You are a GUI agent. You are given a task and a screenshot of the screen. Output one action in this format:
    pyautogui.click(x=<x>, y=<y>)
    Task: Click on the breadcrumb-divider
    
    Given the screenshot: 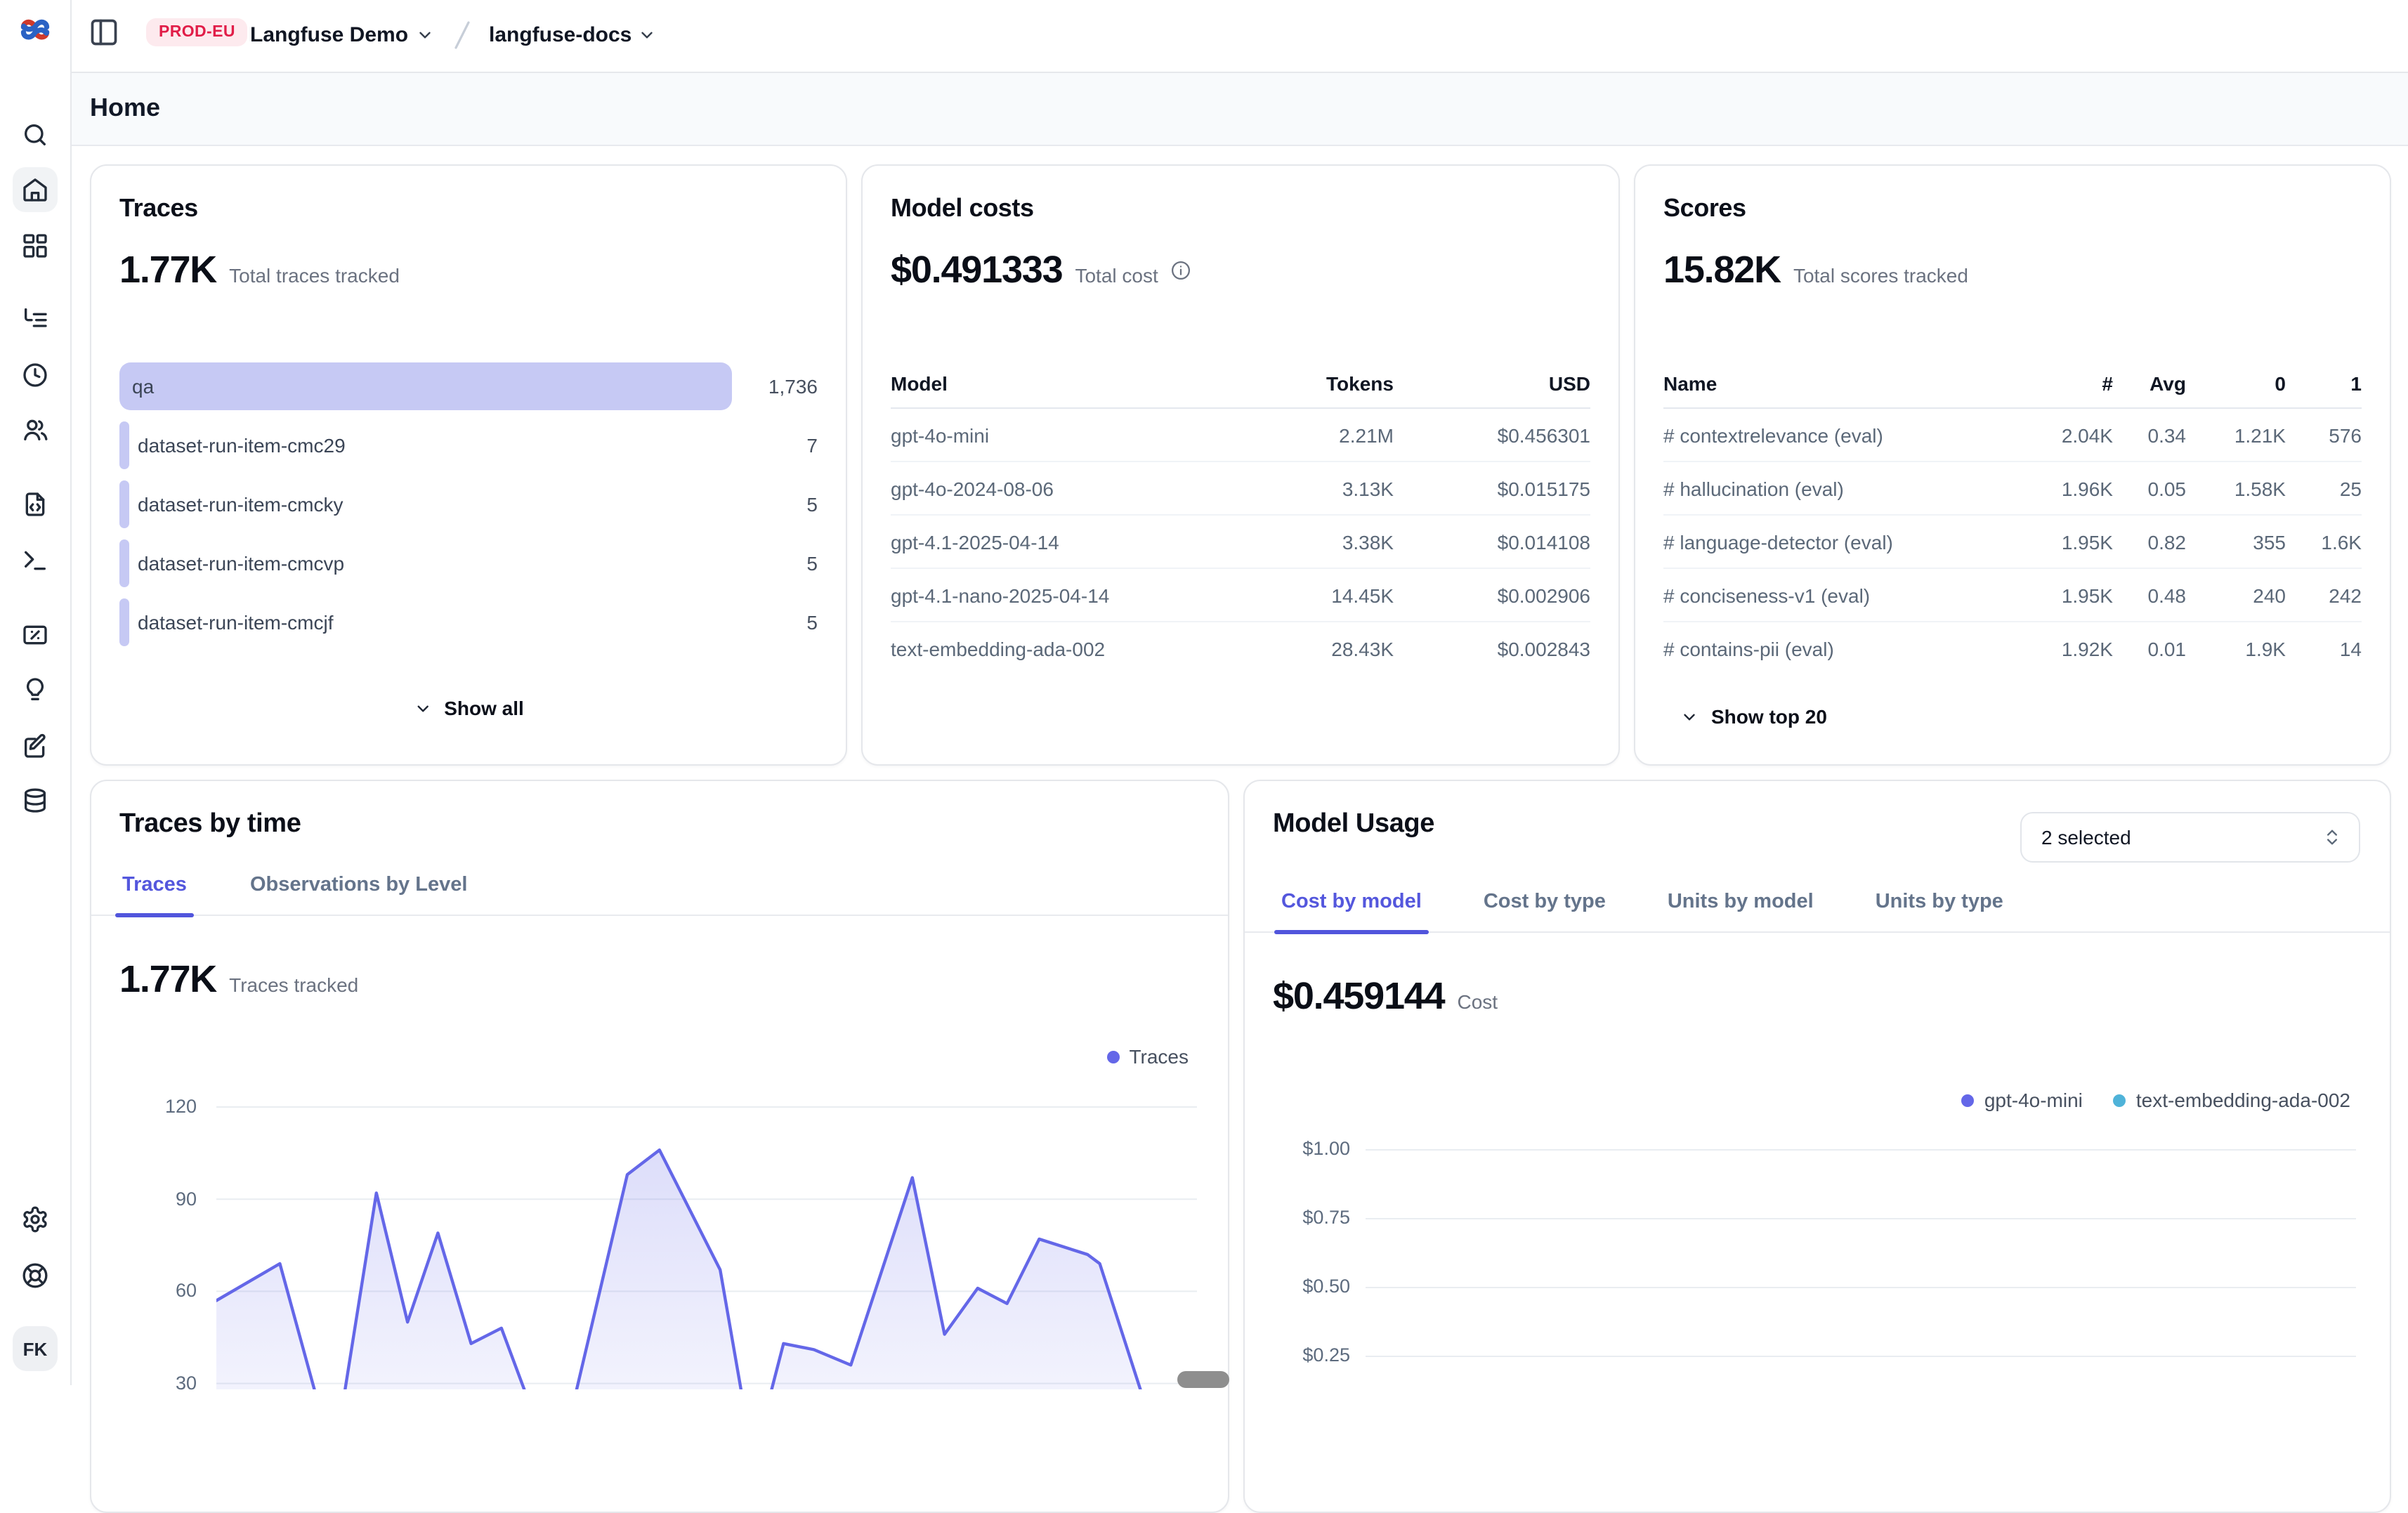 What is the action you would take?
    pyautogui.click(x=462, y=35)
    